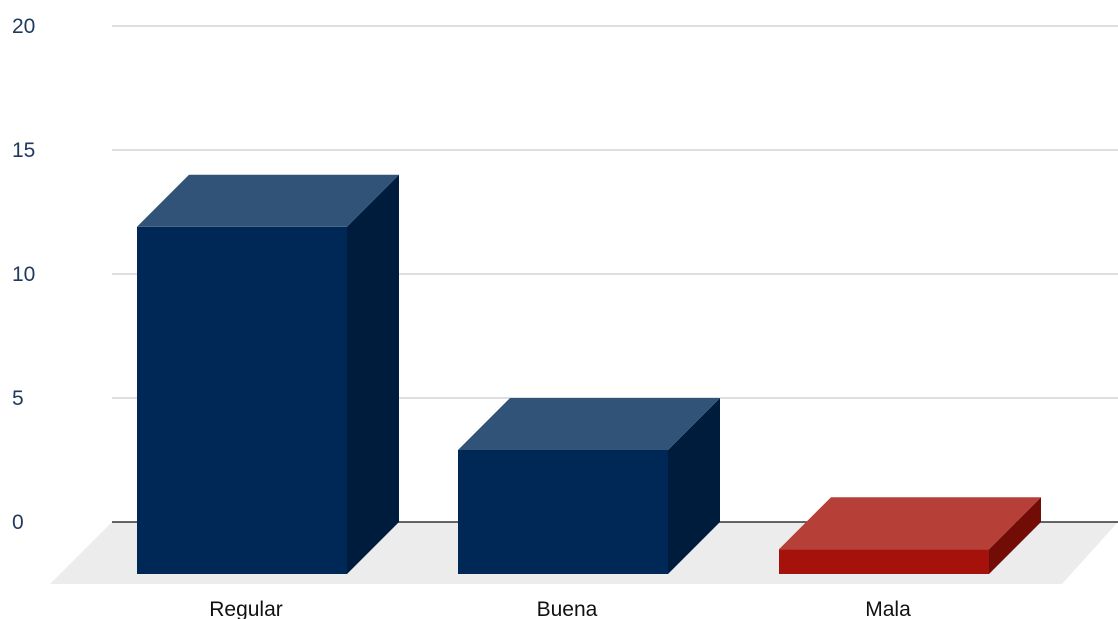 The height and width of the screenshot is (619, 1118). I want to click on y-tick-label: 5, so click(18, 398).